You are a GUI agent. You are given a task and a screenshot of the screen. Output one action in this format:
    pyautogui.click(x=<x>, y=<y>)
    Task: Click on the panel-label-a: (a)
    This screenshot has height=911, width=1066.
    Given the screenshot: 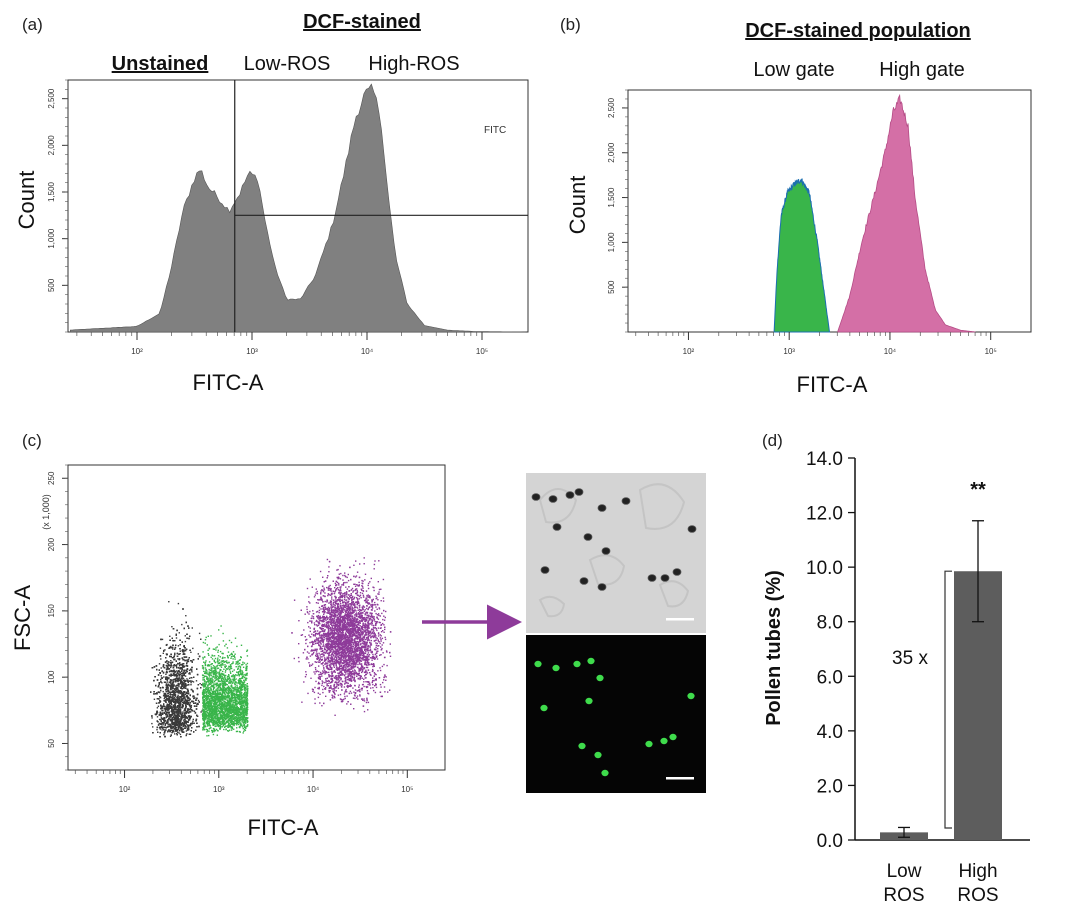 What is the action you would take?
    pyautogui.click(x=32, y=24)
    